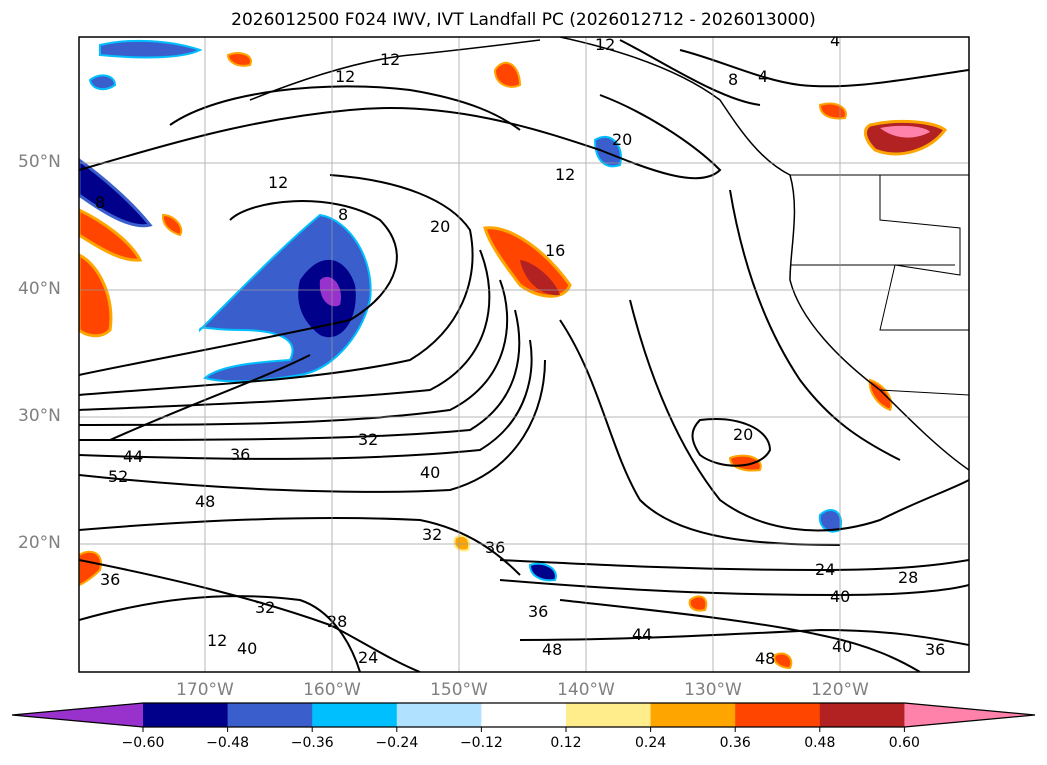 This screenshot has width=1047, height=765. I want to click on lon-label: 140°W, so click(586, 690).